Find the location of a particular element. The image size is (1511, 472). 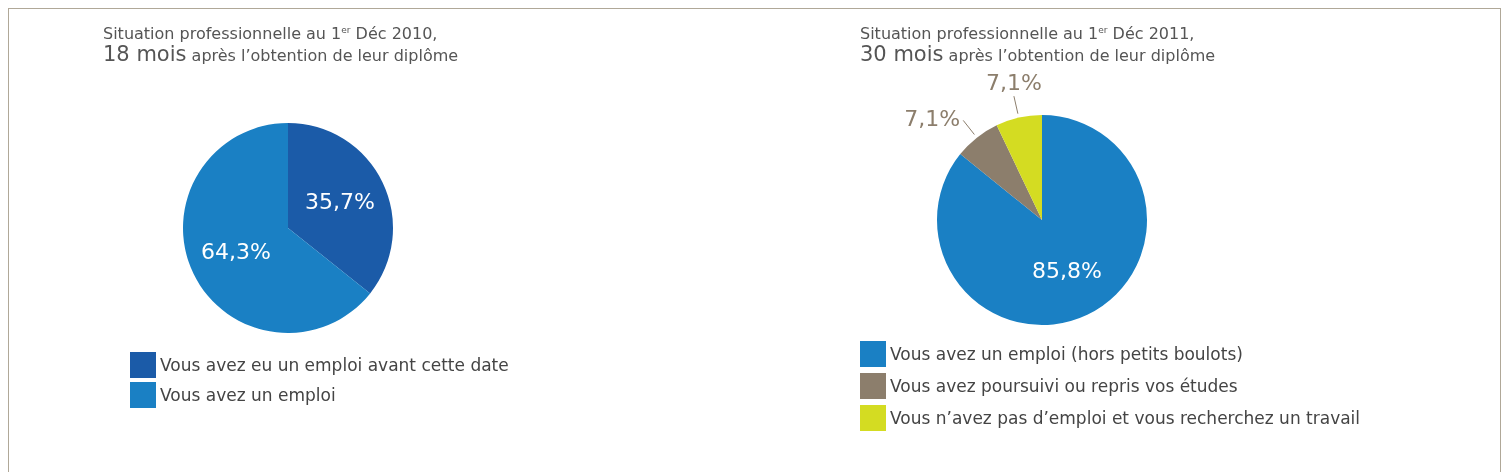

legend-label: Vous avez poursuivi ou repris vos études is located at coordinates (1064, 386).